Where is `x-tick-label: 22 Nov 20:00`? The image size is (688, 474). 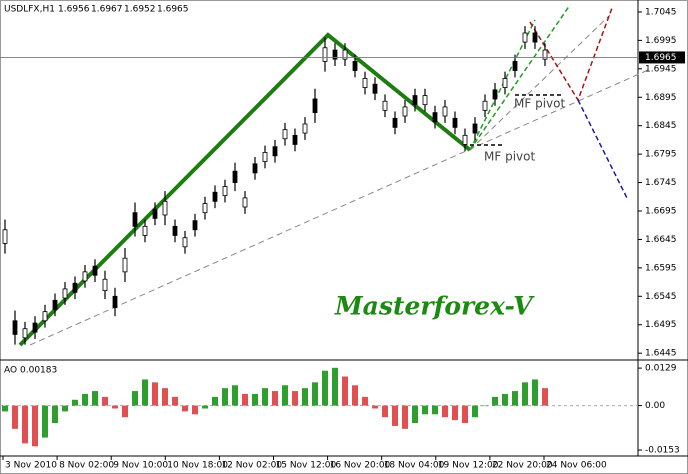
x-tick-label: 22 Nov 20:00 is located at coordinates (522, 466).